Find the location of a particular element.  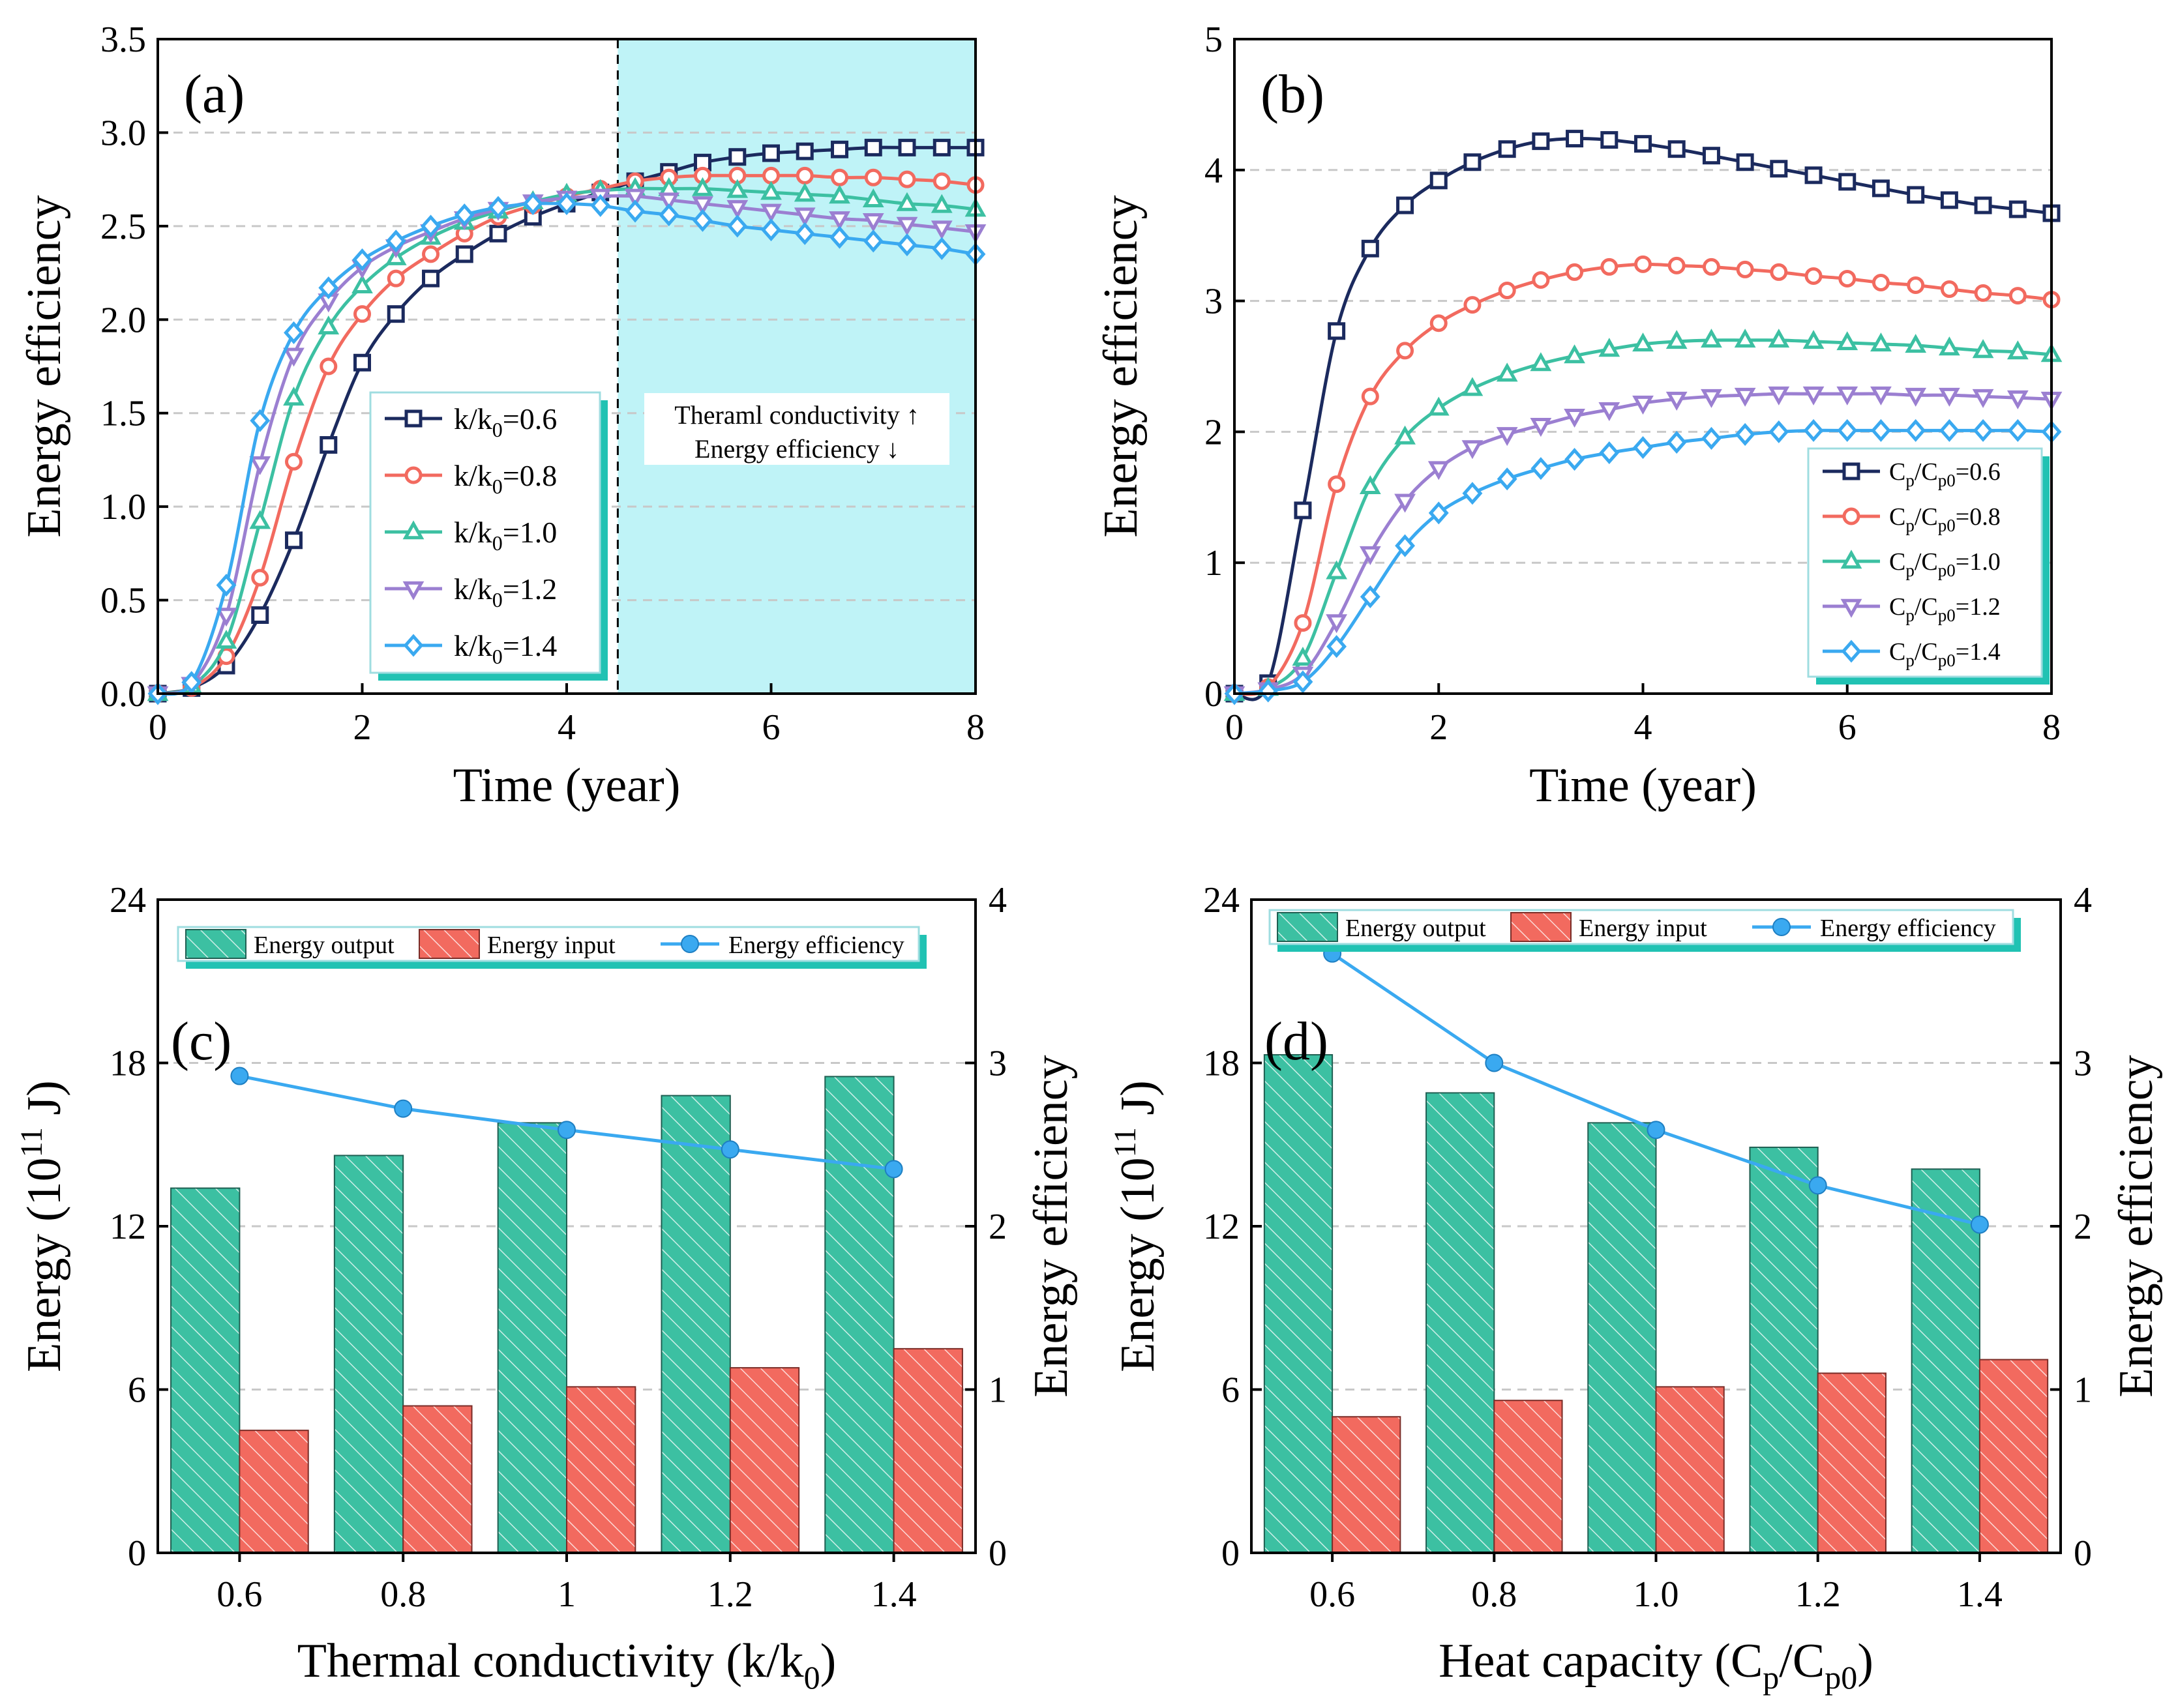

x-tick-label: 0 is located at coordinates (158, 727).